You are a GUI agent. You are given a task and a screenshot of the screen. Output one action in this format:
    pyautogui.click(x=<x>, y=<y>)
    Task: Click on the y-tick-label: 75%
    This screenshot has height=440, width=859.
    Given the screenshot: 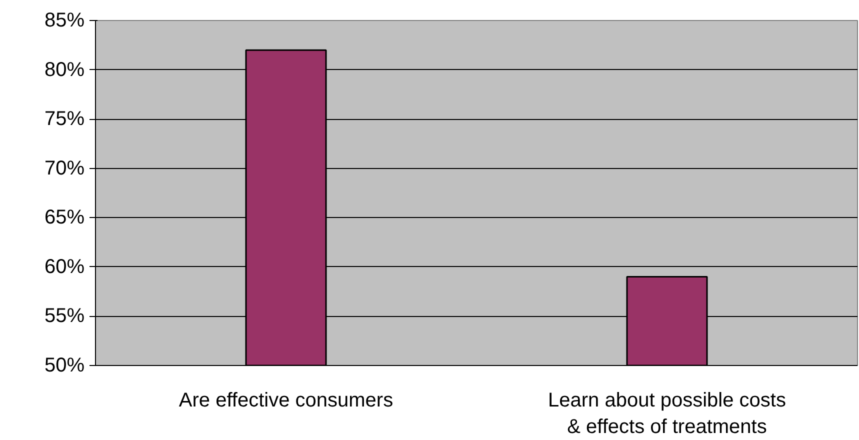 What is the action you would take?
    pyautogui.click(x=64, y=119)
    